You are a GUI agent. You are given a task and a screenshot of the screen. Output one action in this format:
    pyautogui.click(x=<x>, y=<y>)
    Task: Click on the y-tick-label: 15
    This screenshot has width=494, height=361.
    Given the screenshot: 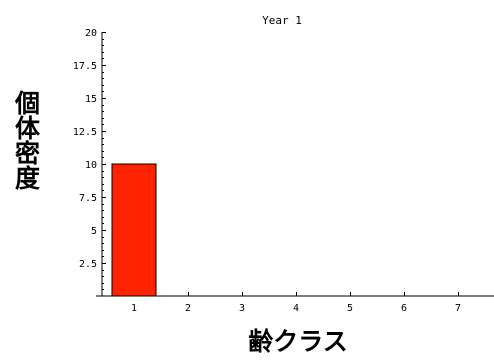 What is the action you would take?
    pyautogui.click(x=91, y=99)
    